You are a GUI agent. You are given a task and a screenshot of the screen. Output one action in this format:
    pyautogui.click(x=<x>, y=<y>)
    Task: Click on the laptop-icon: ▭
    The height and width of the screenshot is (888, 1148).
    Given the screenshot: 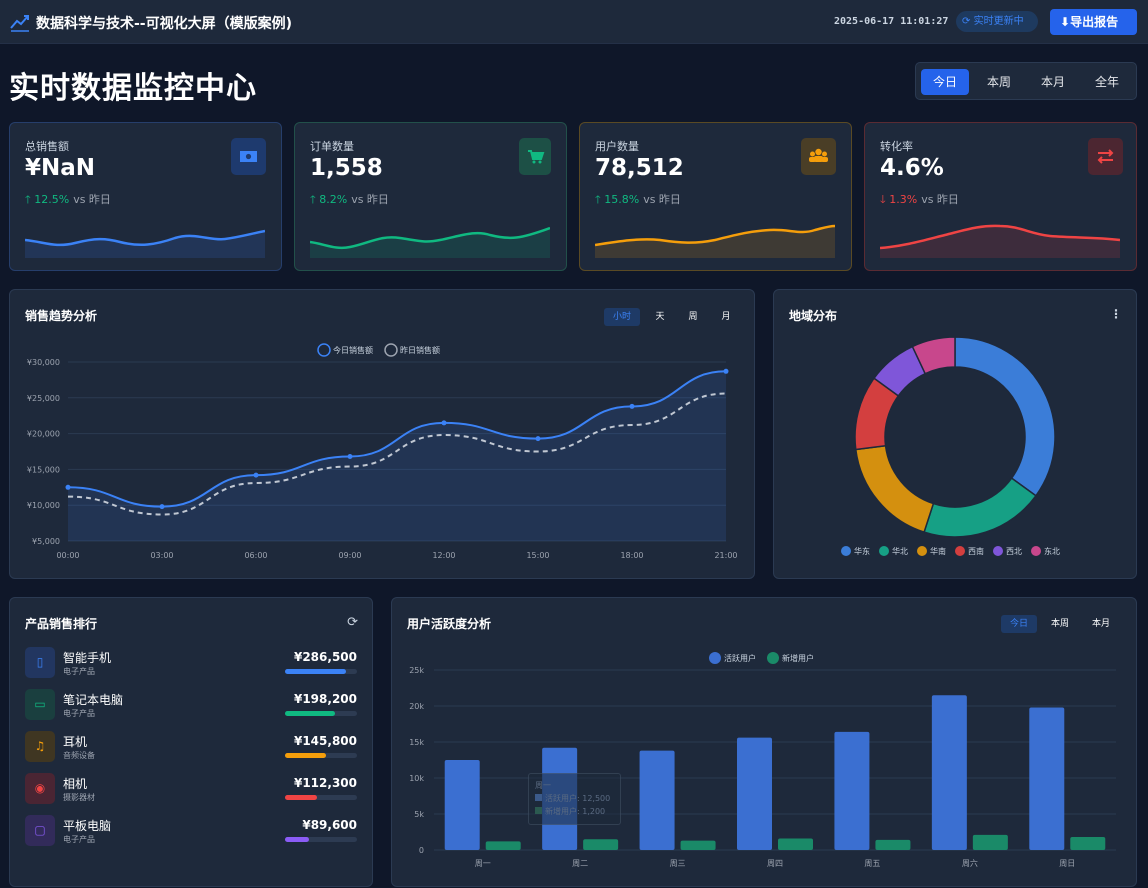 What is the action you would take?
    pyautogui.click(x=40, y=704)
    